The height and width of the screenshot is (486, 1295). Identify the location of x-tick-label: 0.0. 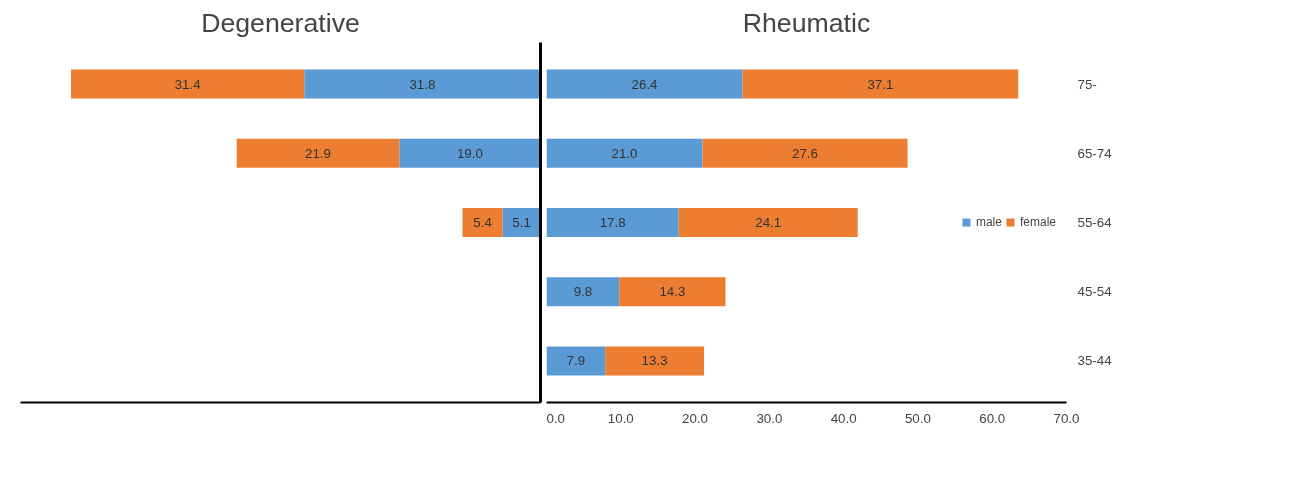
(556, 418).